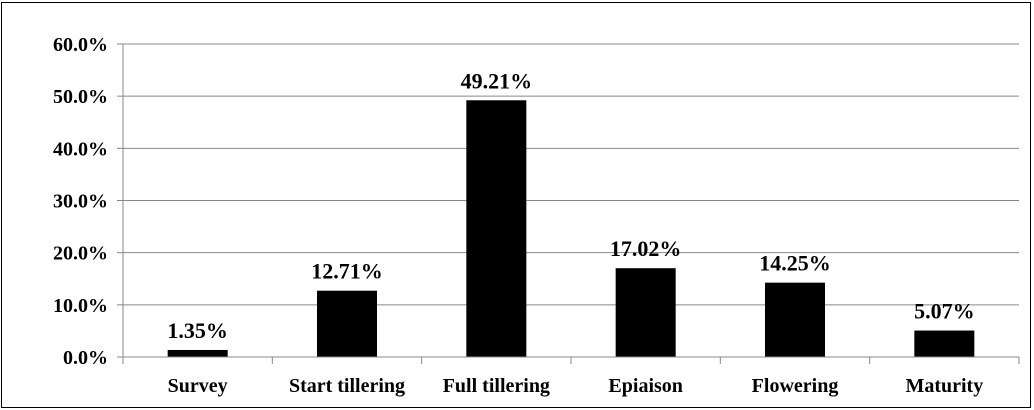 This screenshot has width=1034, height=410. What do you see at coordinates (944, 311) in the screenshot?
I see `data-label: 5.07%` at bounding box center [944, 311].